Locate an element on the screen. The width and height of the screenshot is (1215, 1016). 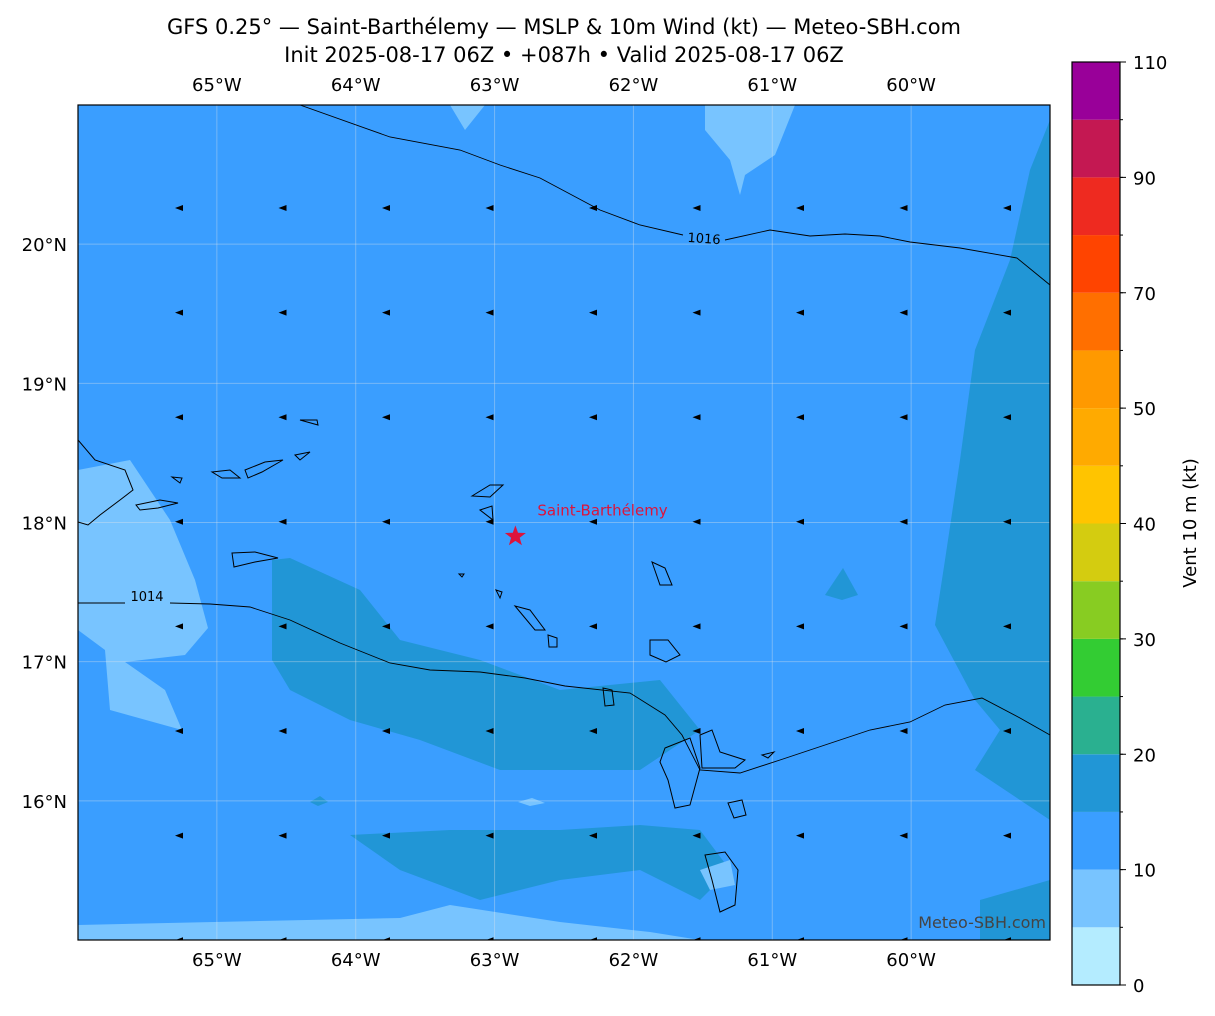
location-label: Saint-Barthélemy is located at coordinates (602, 510).